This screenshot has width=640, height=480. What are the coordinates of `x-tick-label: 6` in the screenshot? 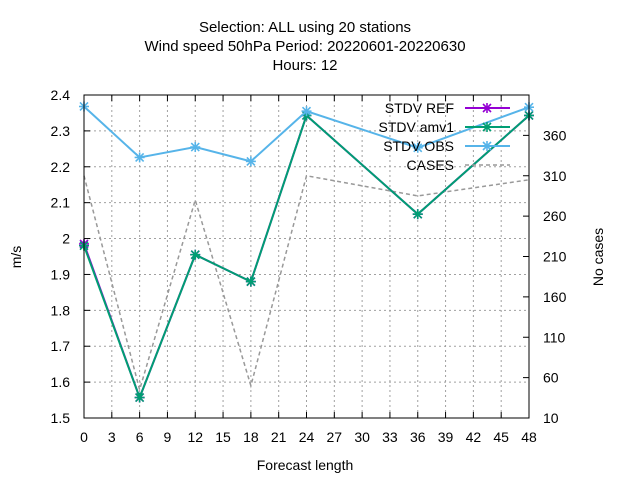 It's located at (140, 437).